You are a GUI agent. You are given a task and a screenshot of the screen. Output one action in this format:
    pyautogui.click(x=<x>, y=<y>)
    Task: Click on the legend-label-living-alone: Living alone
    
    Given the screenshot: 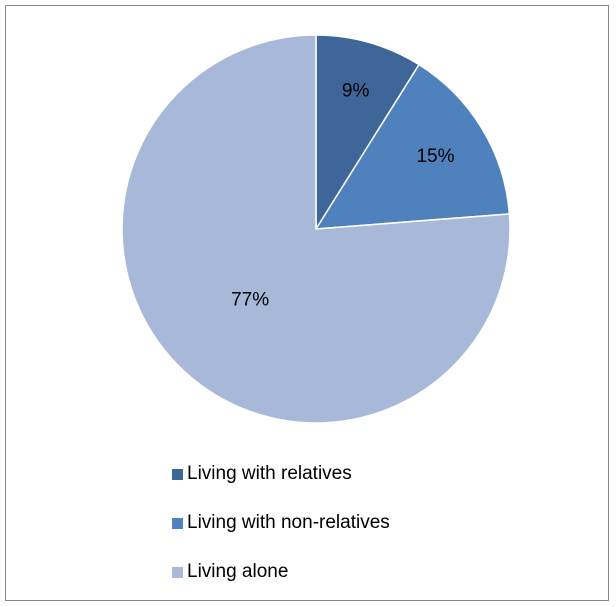 What is the action you would take?
    pyautogui.click(x=238, y=571)
    